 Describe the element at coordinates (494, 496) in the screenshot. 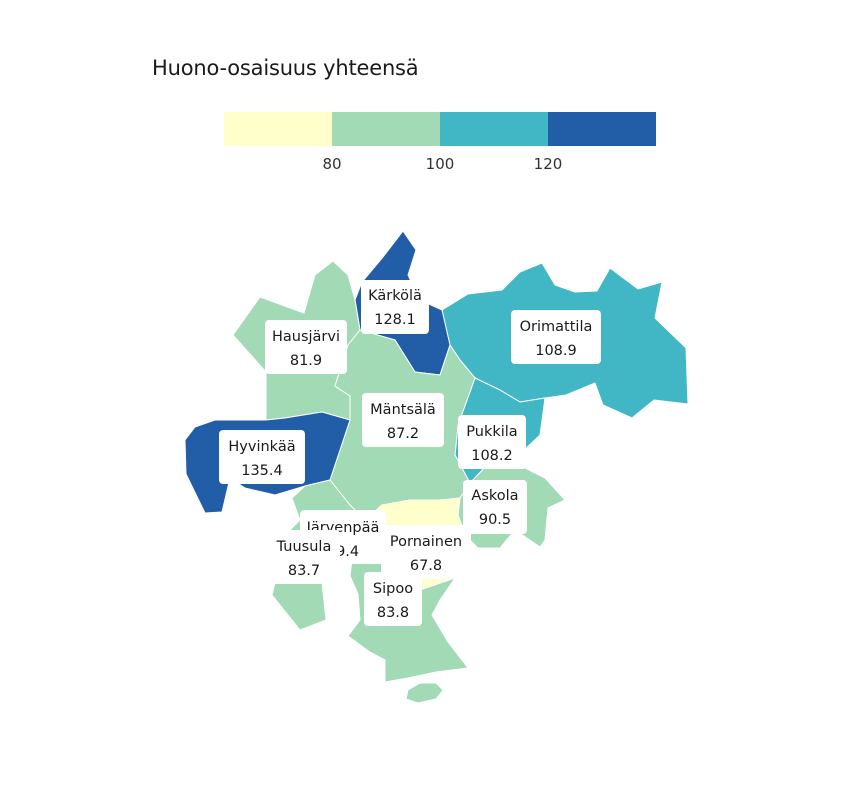

I see `label-name: Askola` at that location.